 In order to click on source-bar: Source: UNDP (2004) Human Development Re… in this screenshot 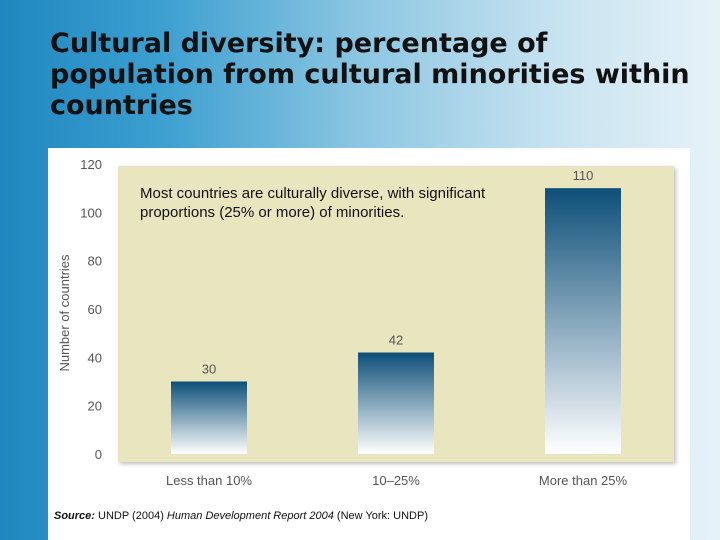, I will do `click(369, 518)`.